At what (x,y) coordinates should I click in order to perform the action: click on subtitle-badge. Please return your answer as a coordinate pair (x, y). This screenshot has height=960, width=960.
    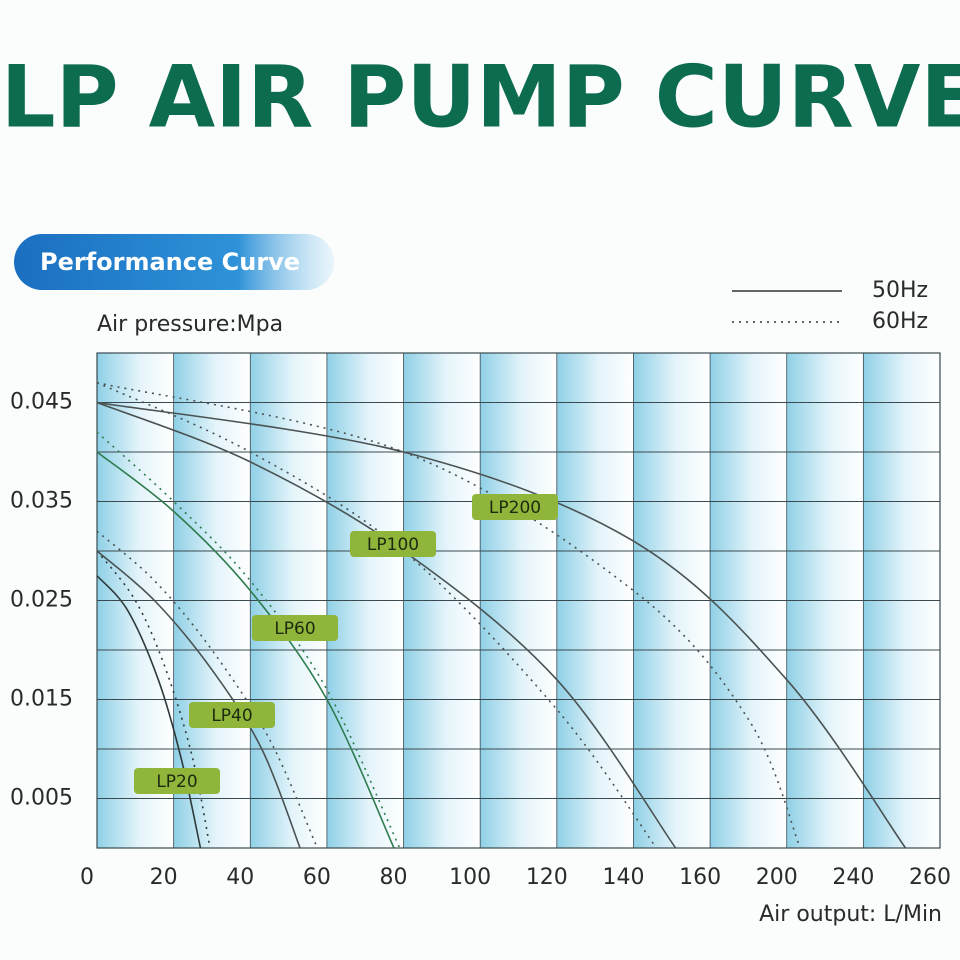
    Looking at the image, I should click on (174, 262).